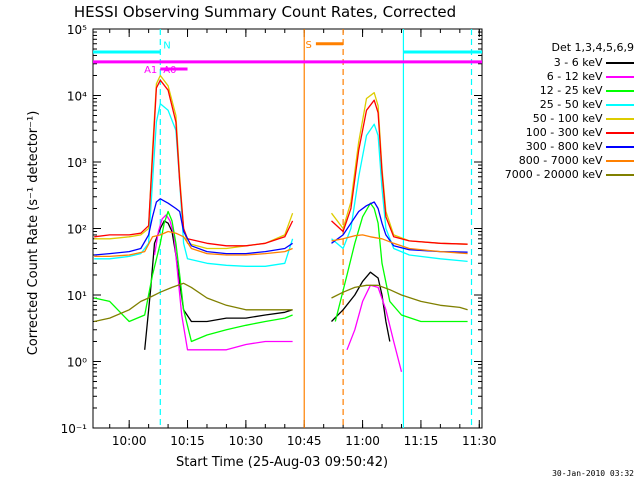  I want to click on legend-entry: 7000 - 20000 keV, so click(569, 174).